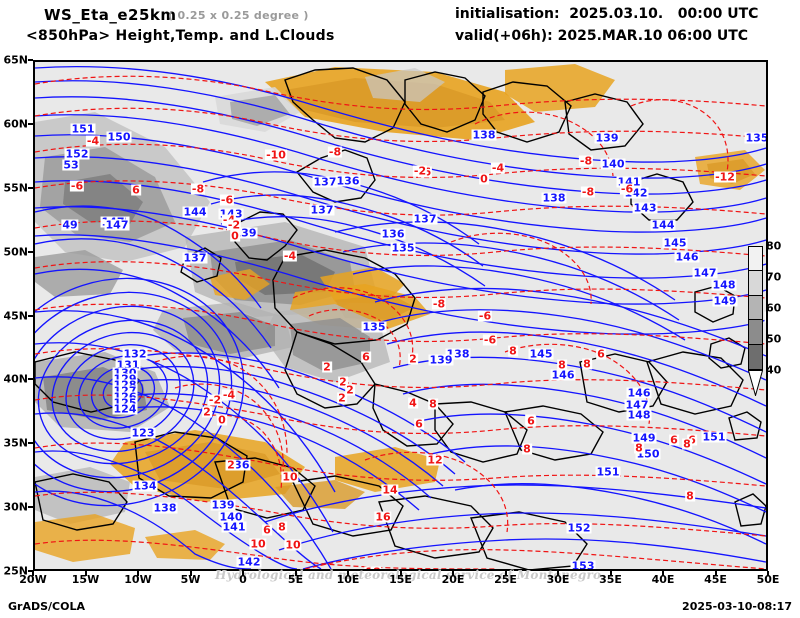  What do you see at coordinates (645, 208) in the screenshot?
I see `height-contour-label: 143` at bounding box center [645, 208].